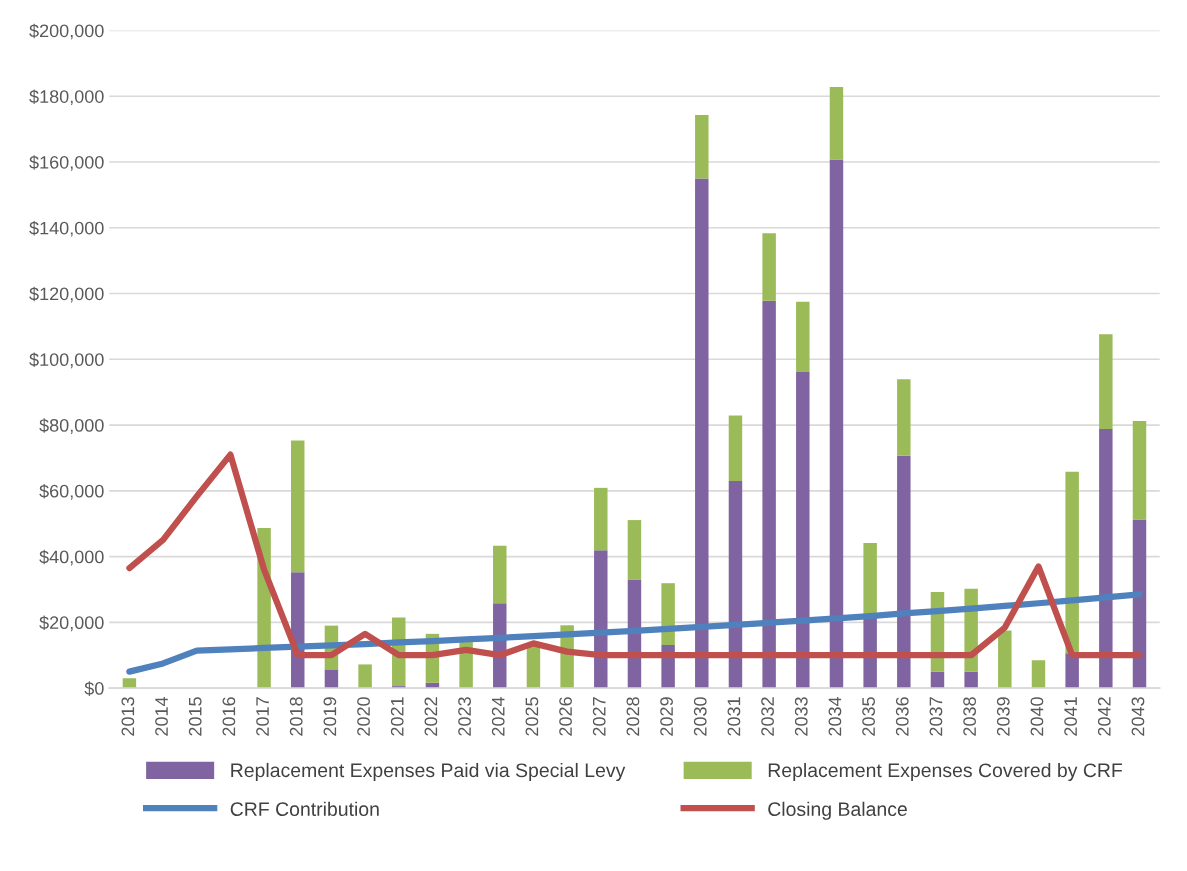  Describe the element at coordinates (397, 716) in the screenshot. I see `x-tick-label: 2021` at that location.